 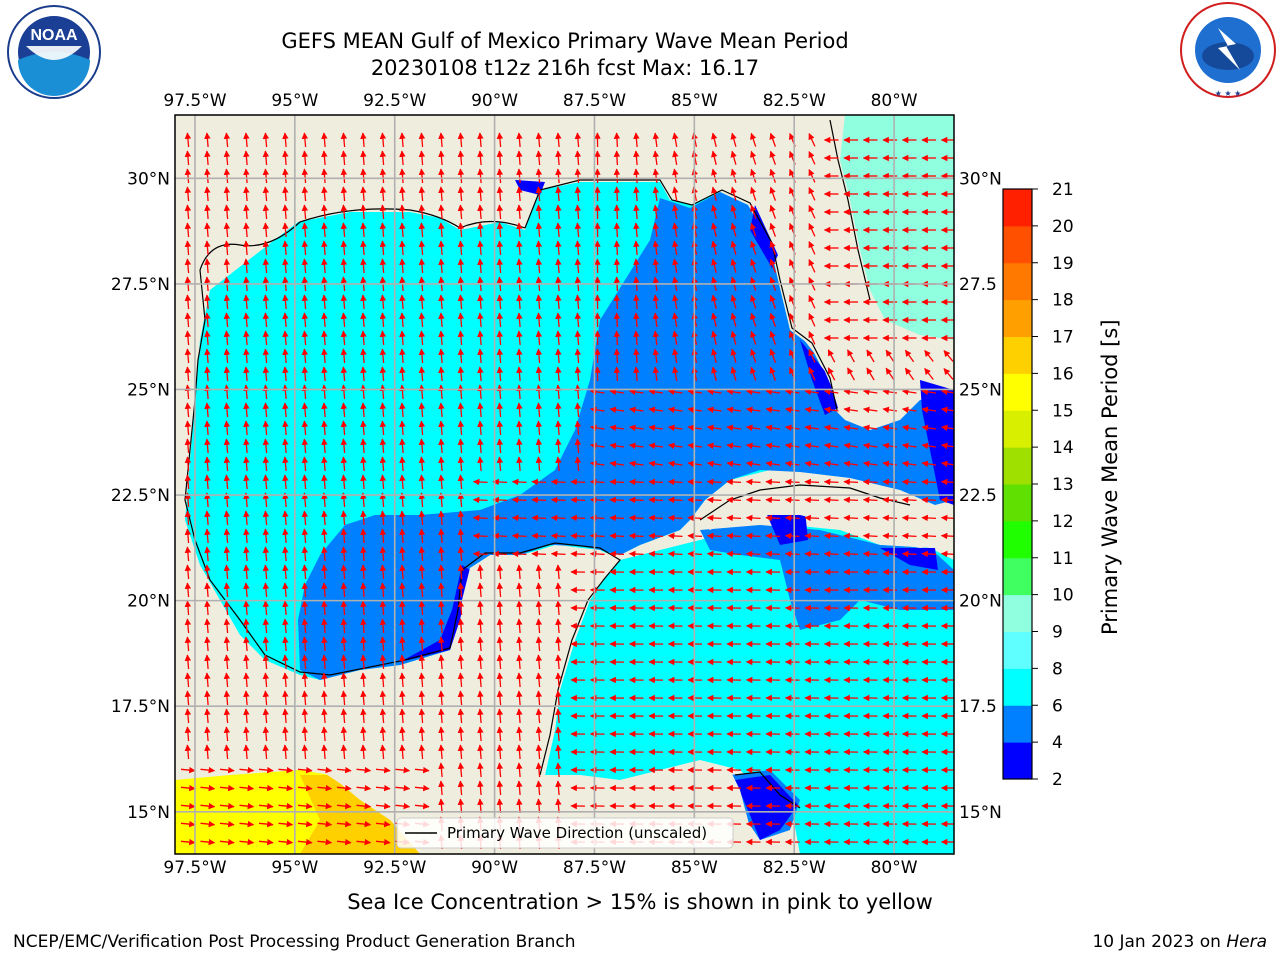 I want to click on colorbar-tick-label-16: 21, so click(x=1063, y=190).